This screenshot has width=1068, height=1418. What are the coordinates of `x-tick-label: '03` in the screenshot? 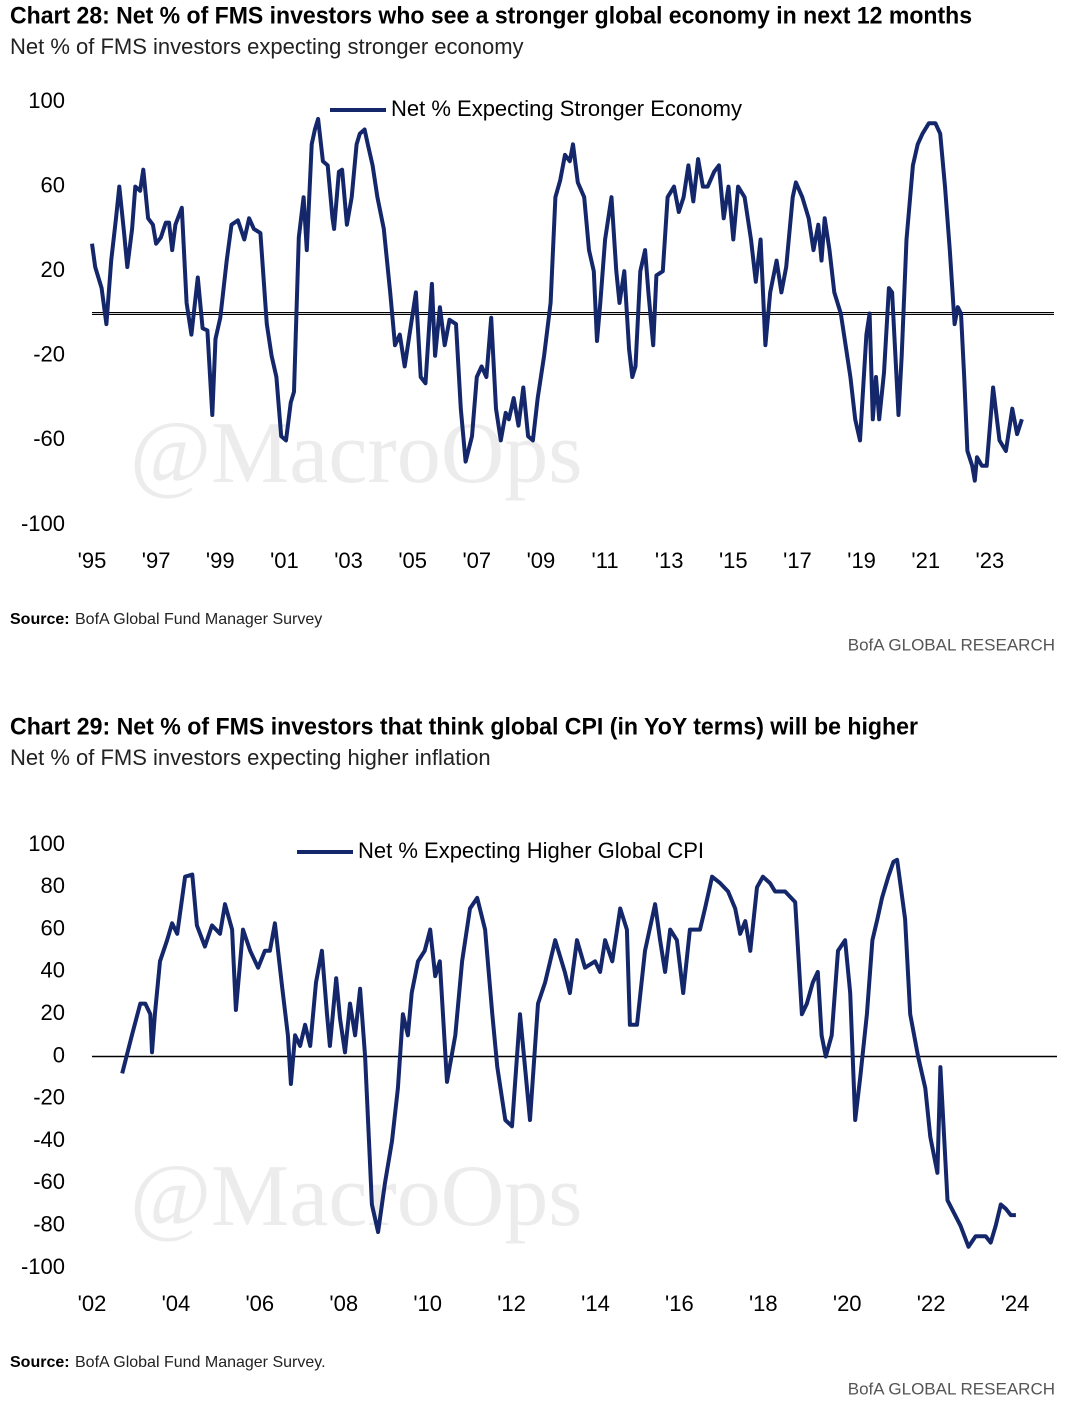 It's located at (348, 560).